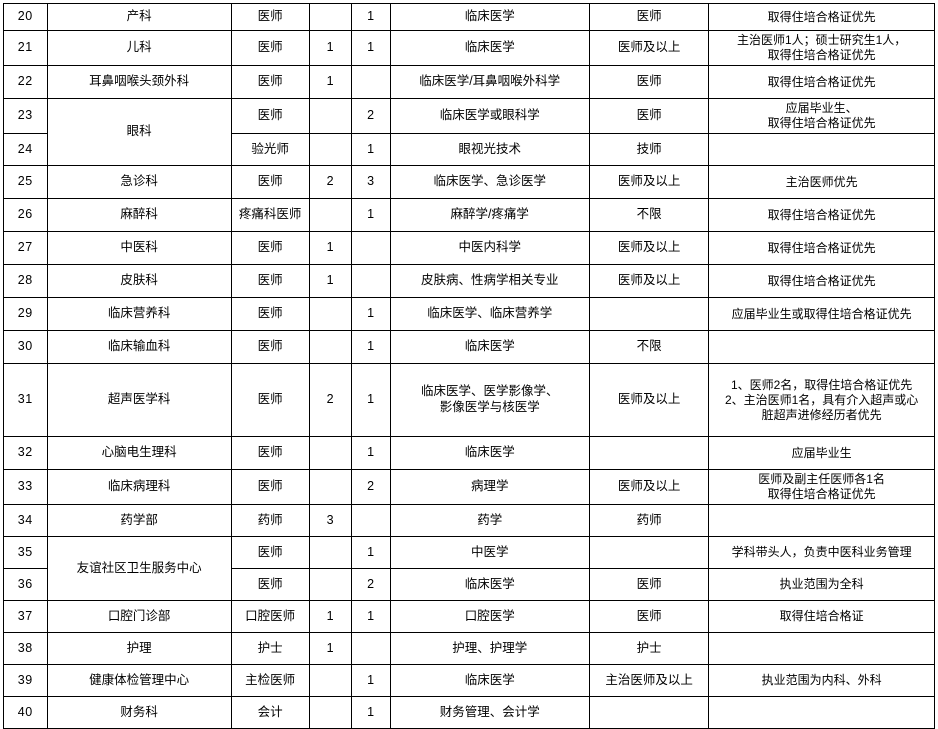 The width and height of the screenshot is (938, 729). I want to click on table-row: 37 口腔门诊部 口腔医师 1 1 口腔医学 医师 取得住培合格证, so click(469, 616).